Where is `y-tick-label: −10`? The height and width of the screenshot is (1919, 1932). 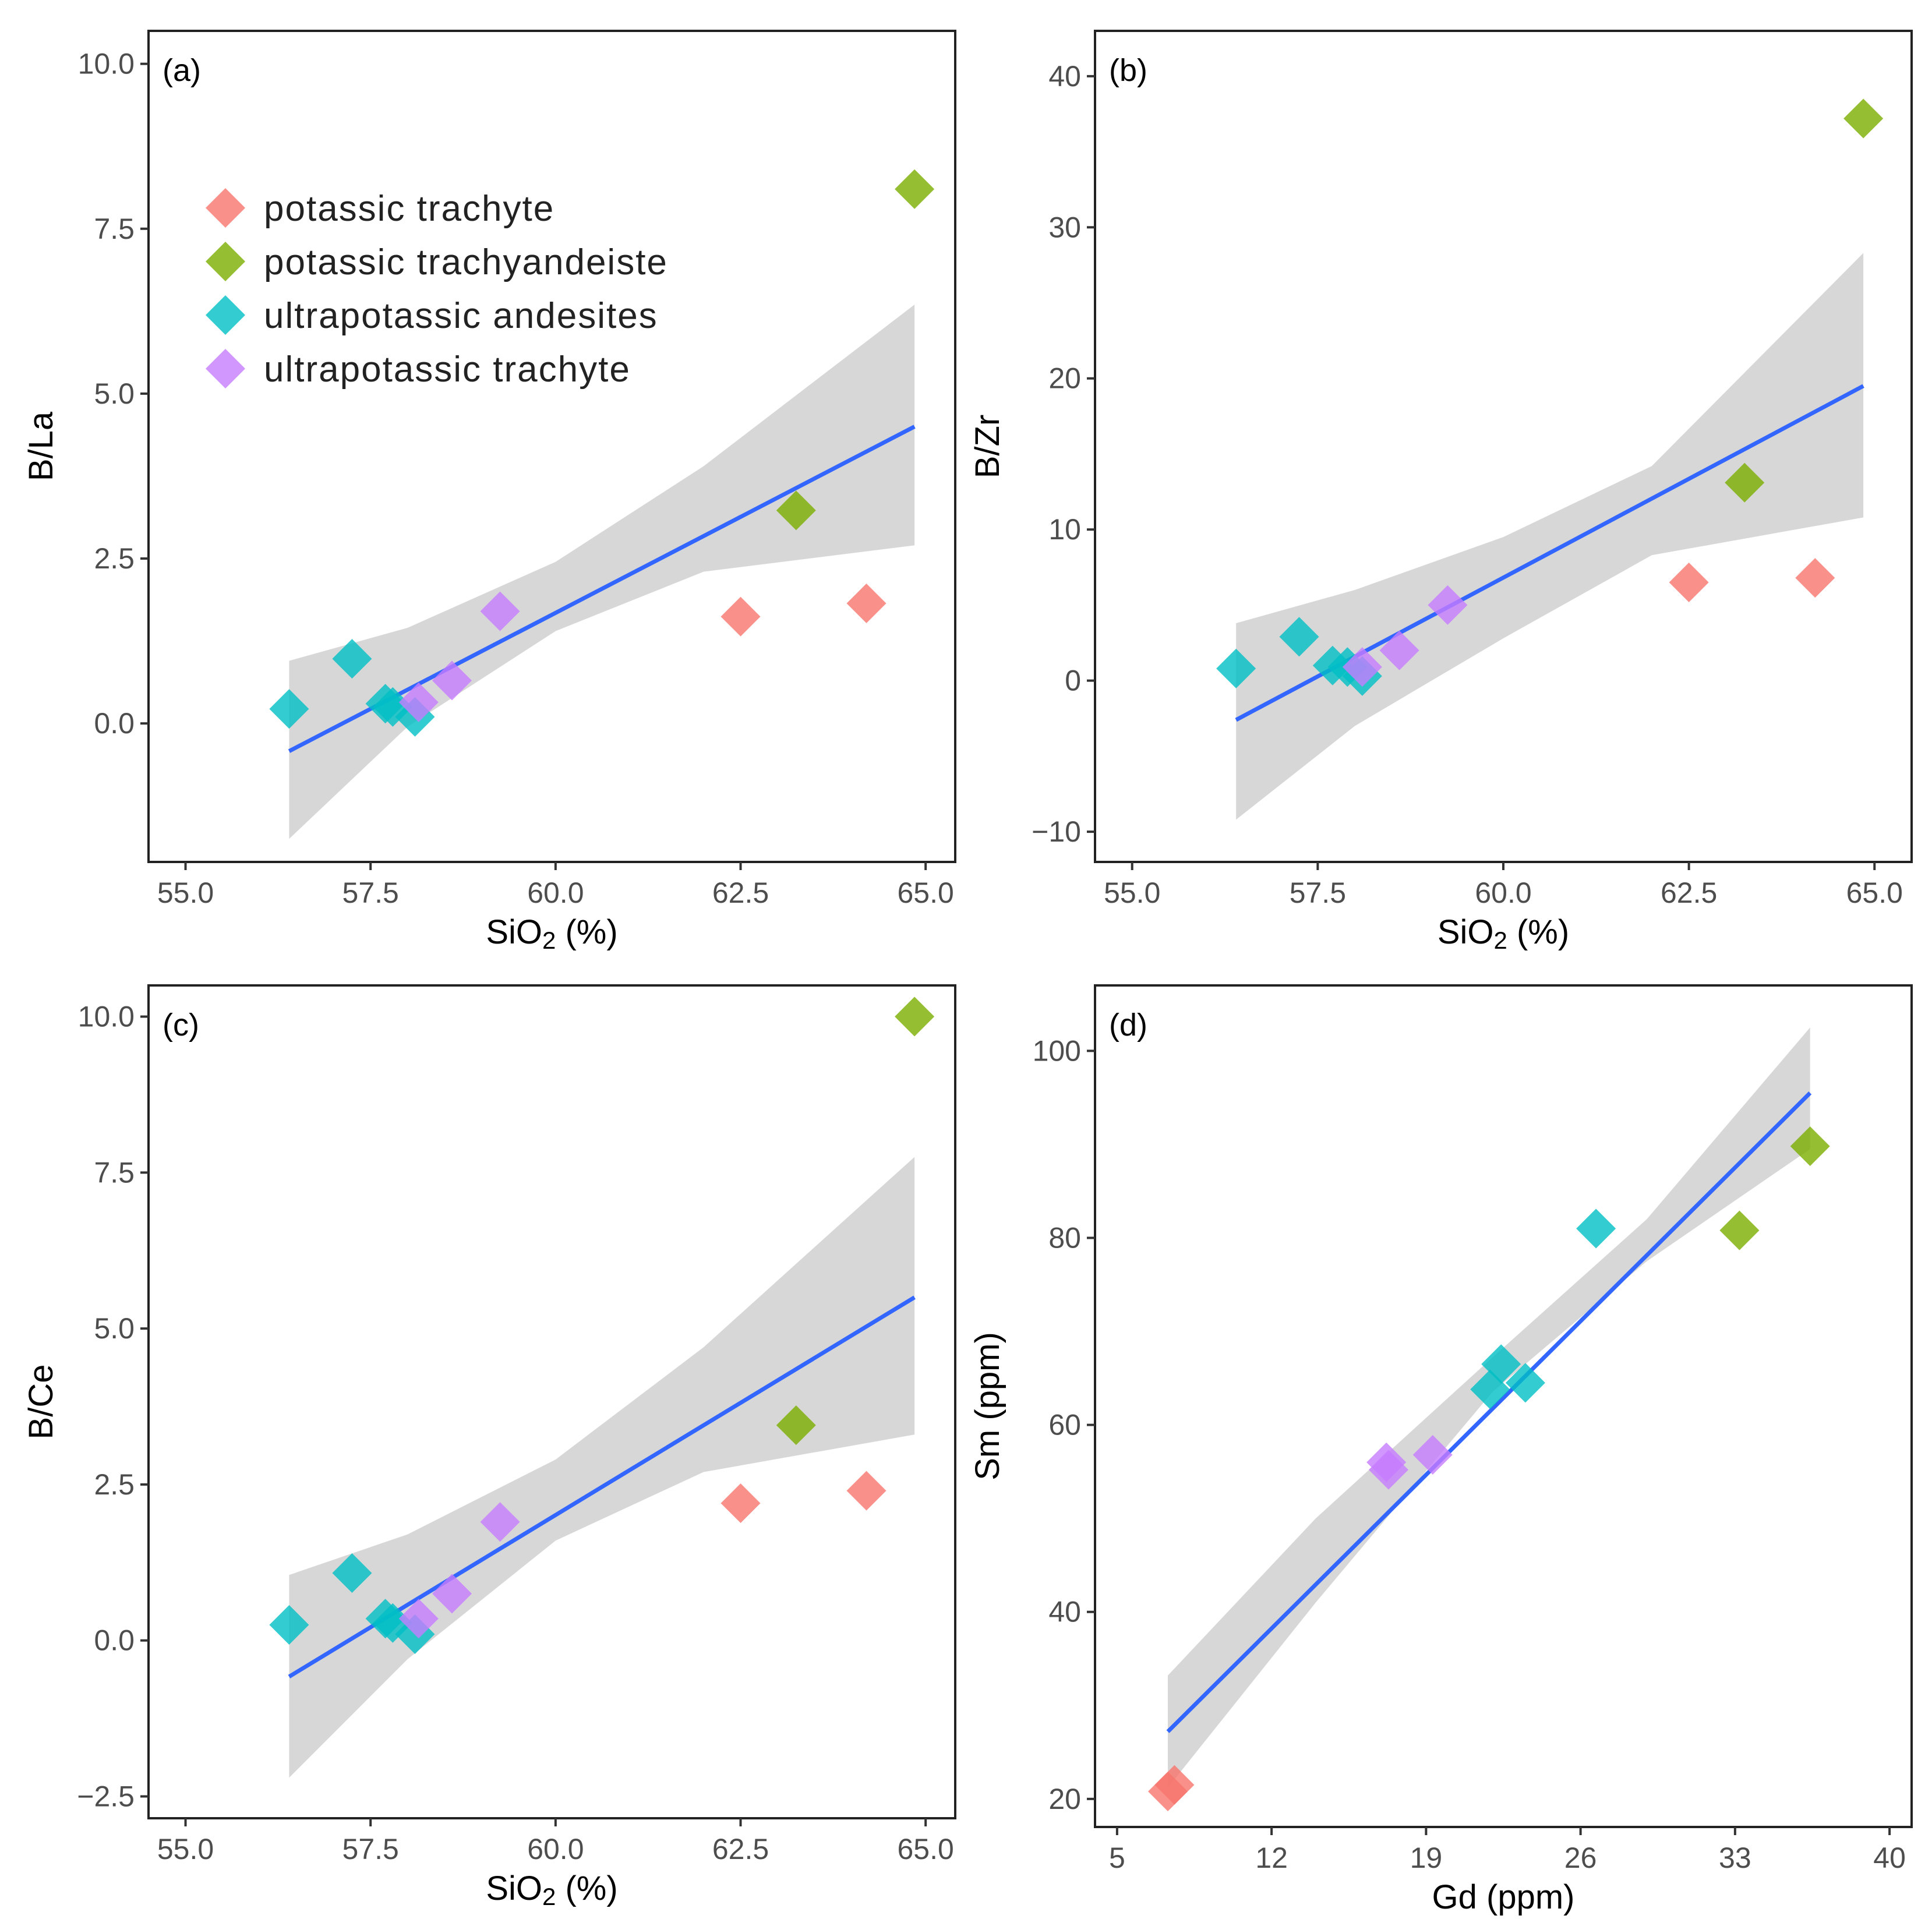
y-tick-label: −10 is located at coordinates (1056, 831).